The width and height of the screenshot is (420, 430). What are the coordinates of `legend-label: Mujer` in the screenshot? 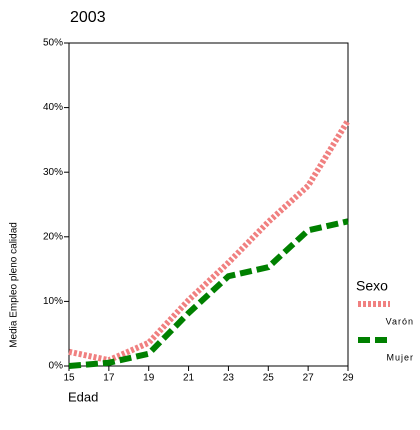 It's located at (400, 357).